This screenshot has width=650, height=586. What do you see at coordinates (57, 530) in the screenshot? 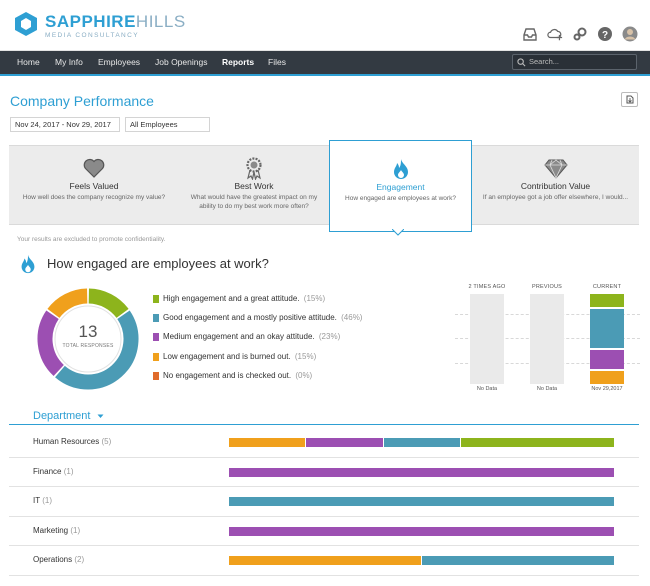
I see `department-name: Marketing (1)` at bounding box center [57, 530].